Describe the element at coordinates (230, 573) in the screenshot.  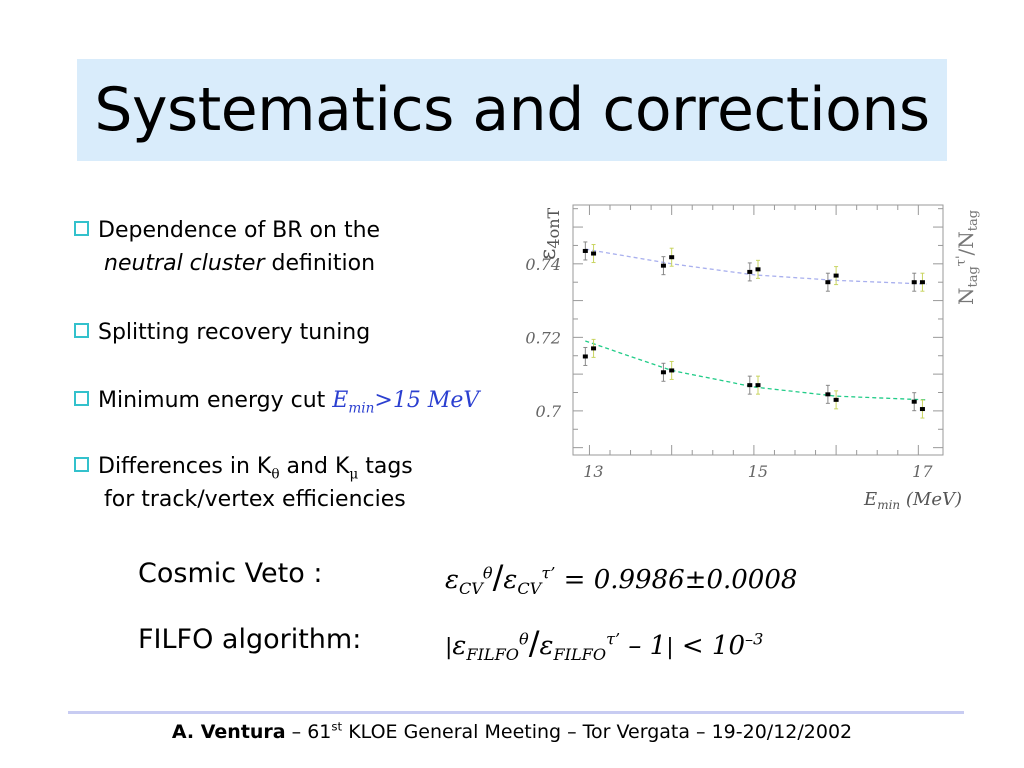
I see `cosmic-veto-label: Cosmic Veto :` at that location.